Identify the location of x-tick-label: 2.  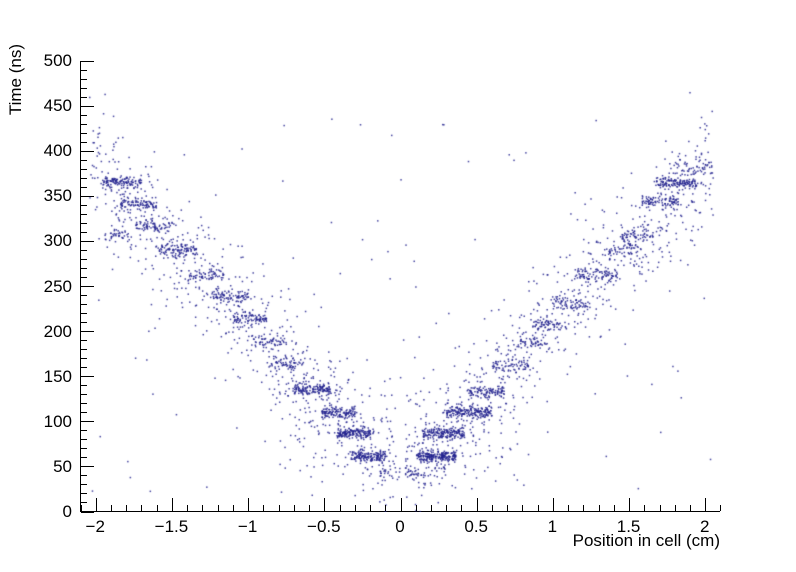
(705, 526).